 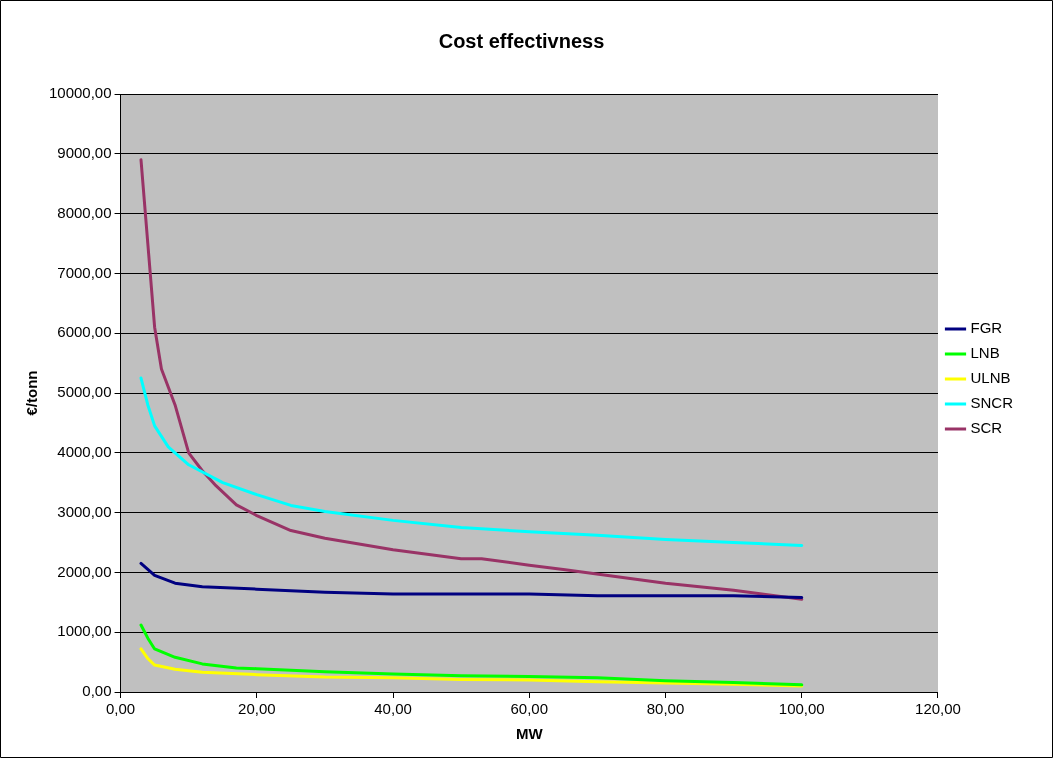 What do you see at coordinates (84, 631) in the screenshot?
I see `y-tick-label: 1000,00` at bounding box center [84, 631].